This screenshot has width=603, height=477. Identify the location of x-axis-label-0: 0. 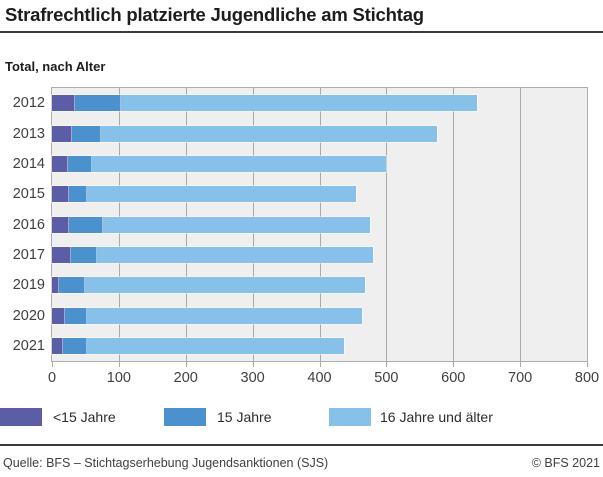
(52, 378).